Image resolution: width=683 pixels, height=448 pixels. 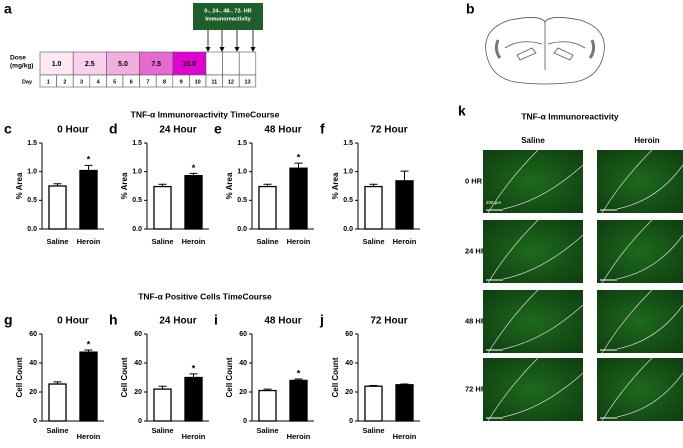 I want to click on day-number: 7, so click(x=147, y=82).